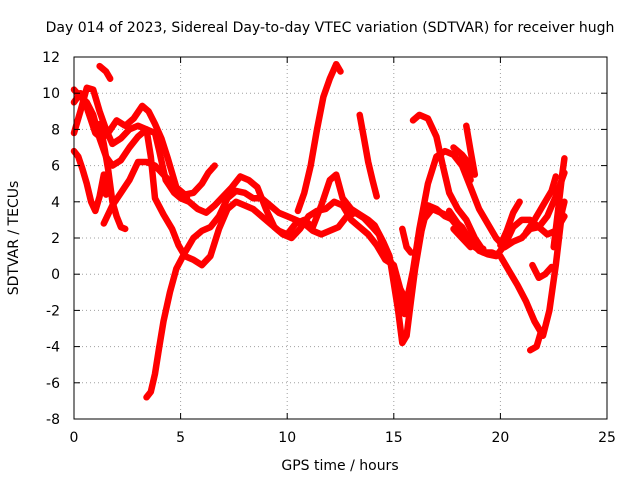 The image size is (640, 480). Describe the element at coordinates (180, 438) in the screenshot. I see `x-tick-label: 5` at that location.